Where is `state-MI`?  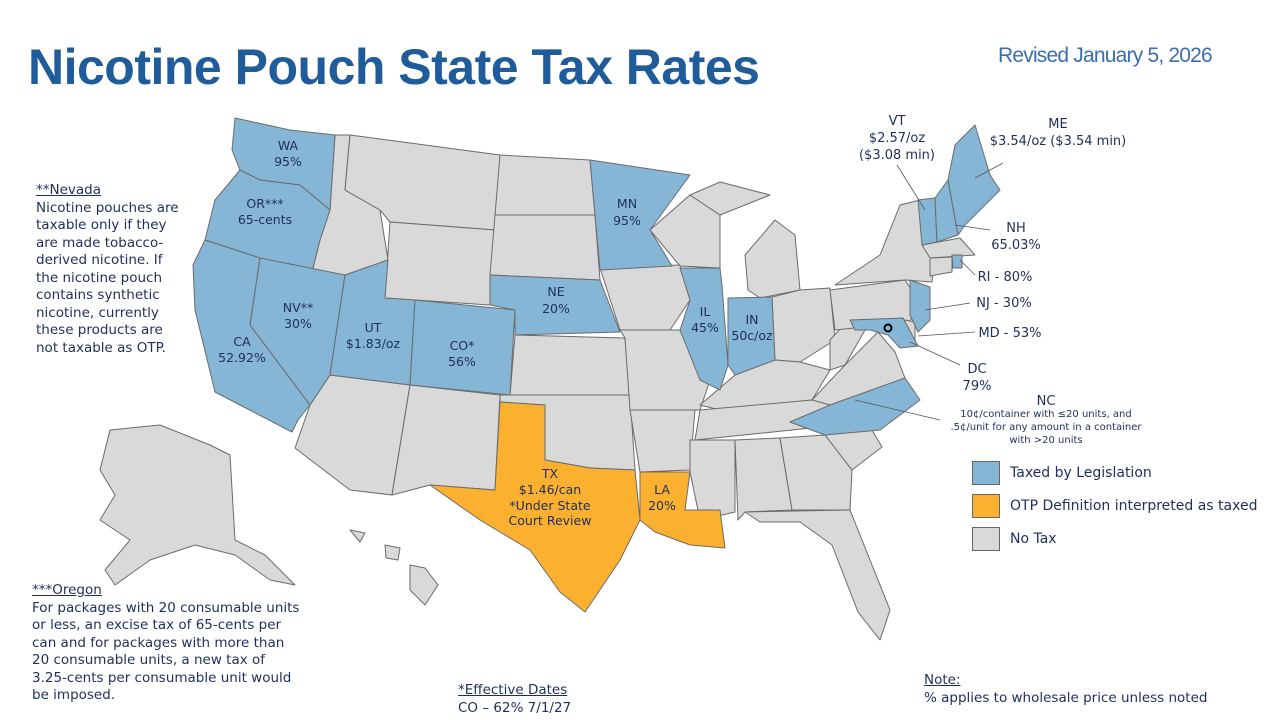 state-MI is located at coordinates (772, 259).